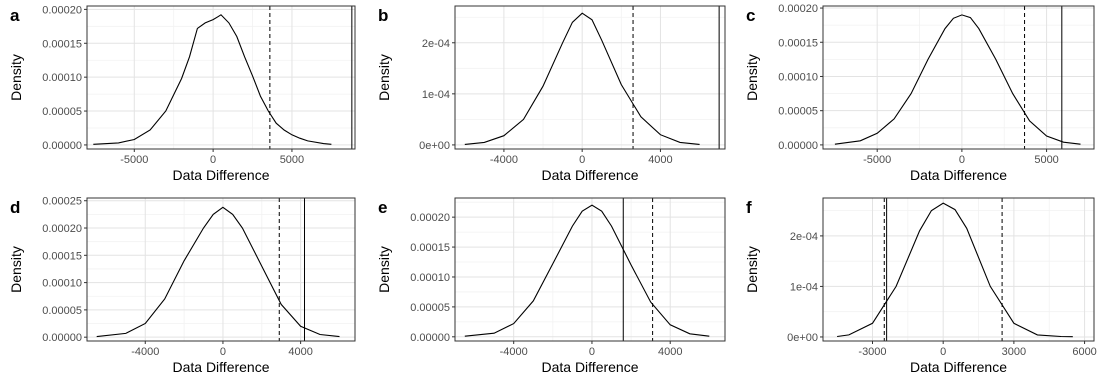 The height and width of the screenshot is (389, 1116). What do you see at coordinates (15, 15) in the screenshot?
I see `panel-letter: a` at bounding box center [15, 15].